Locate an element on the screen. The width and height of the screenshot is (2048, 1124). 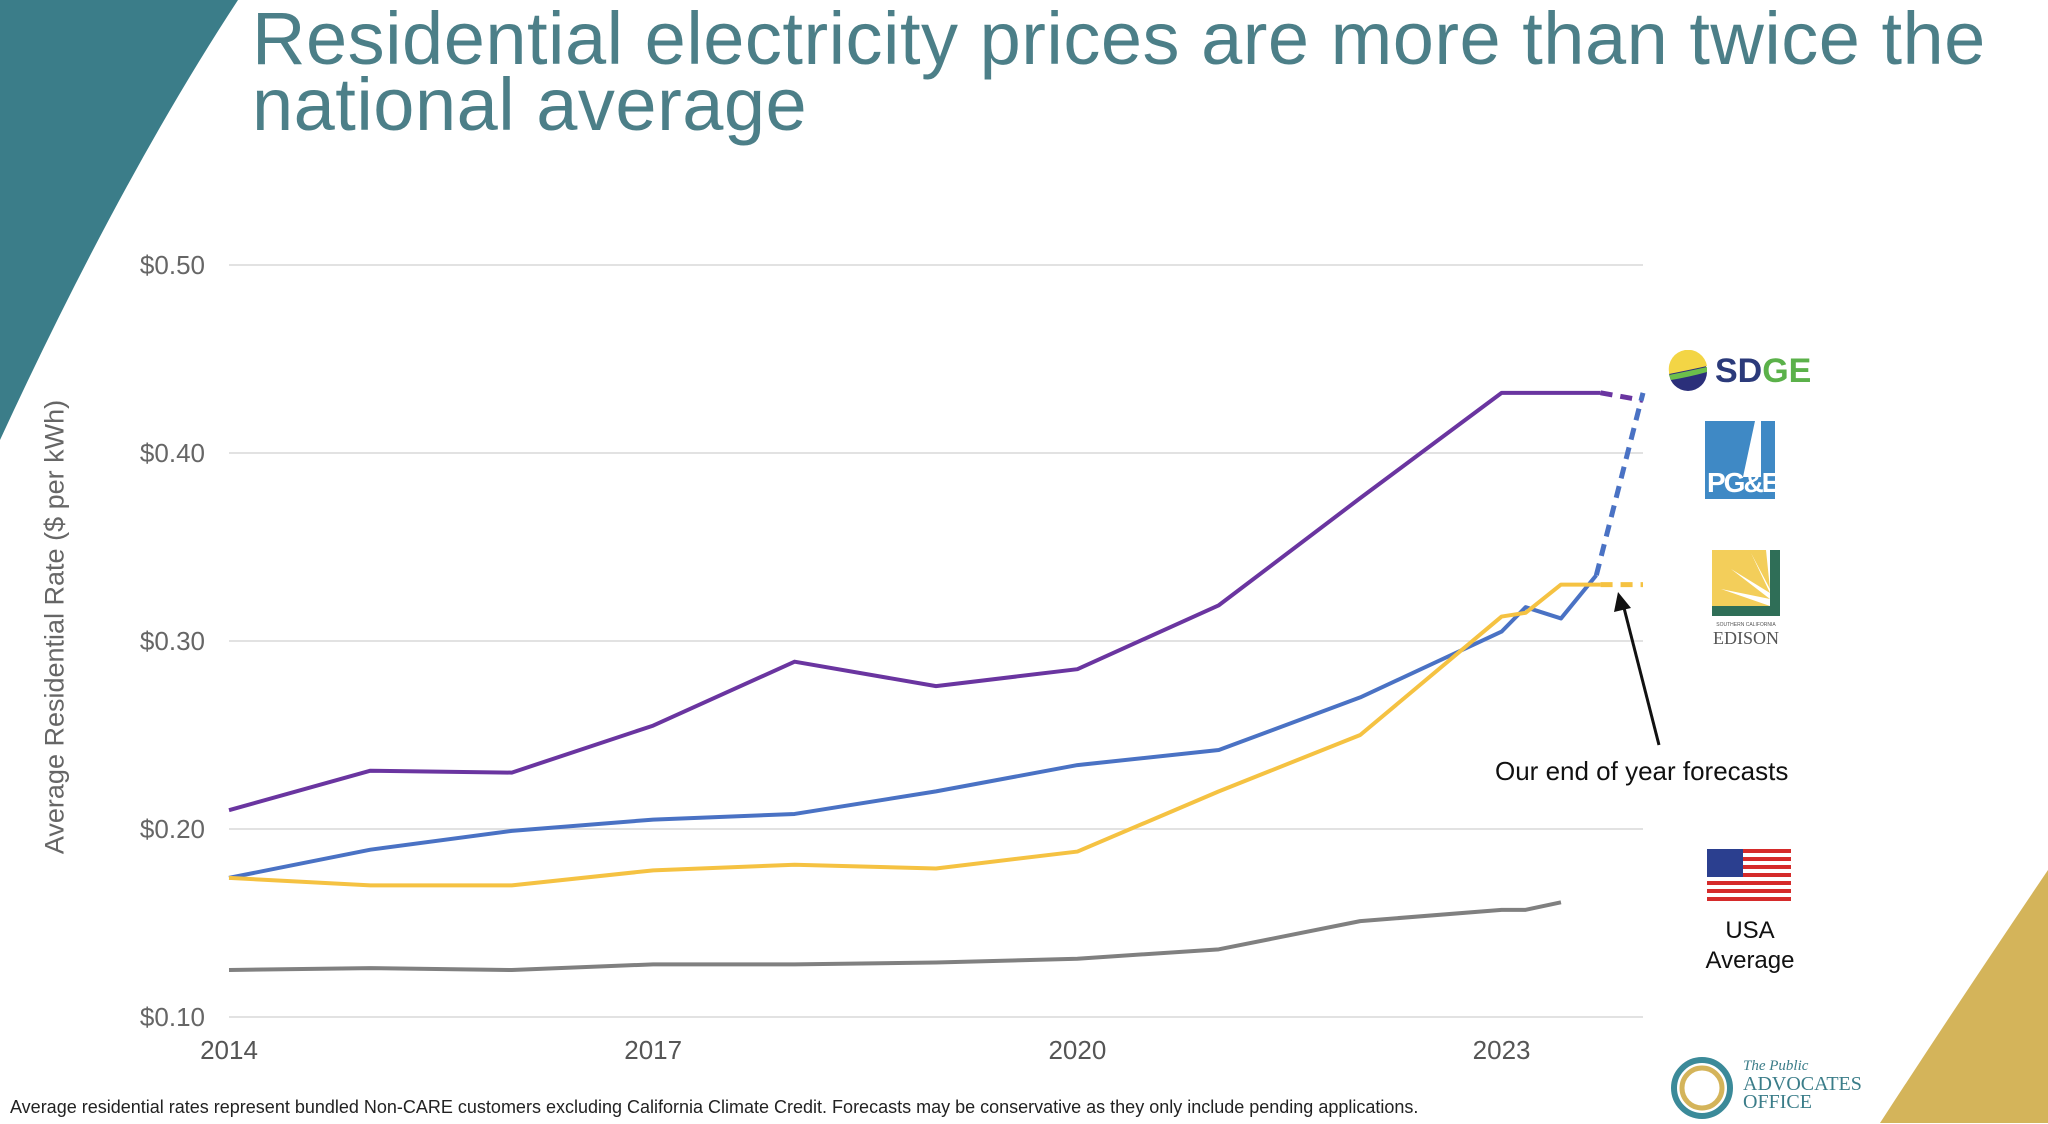
y-tick-label: $0.10 is located at coordinates (172, 1017).